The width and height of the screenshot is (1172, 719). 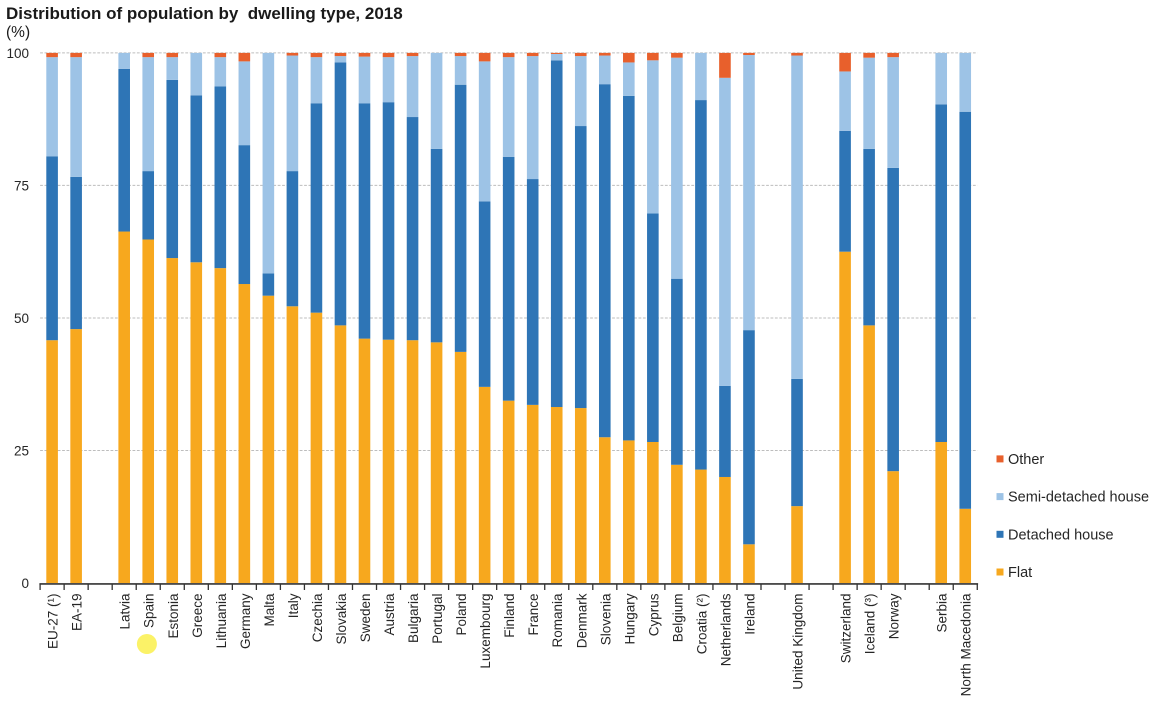 What do you see at coordinates (53, 622) in the screenshot?
I see `svg-text: EU-27 (¹)` at bounding box center [53, 622].